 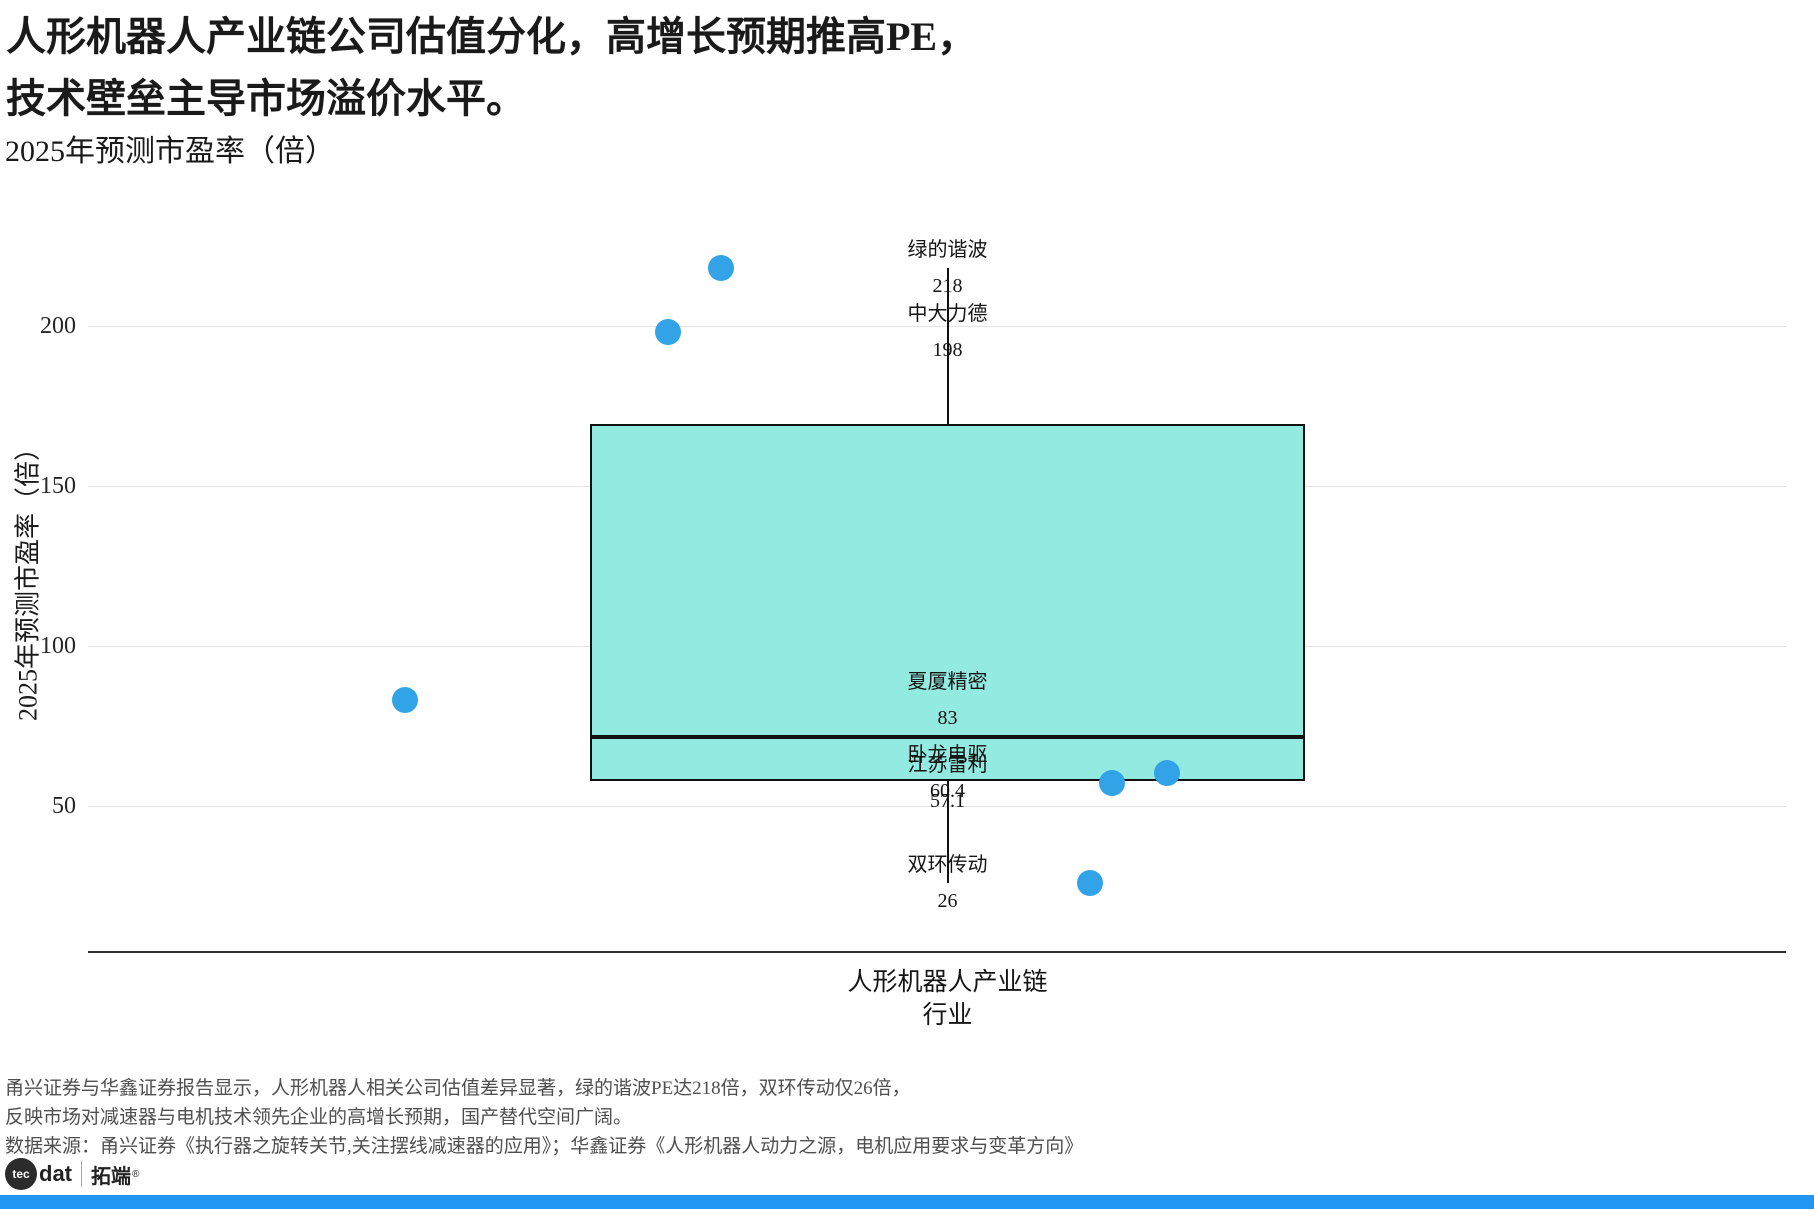 What do you see at coordinates (947, 682) in the screenshot?
I see `annotation-company-name: 夏厦精密` at bounding box center [947, 682].